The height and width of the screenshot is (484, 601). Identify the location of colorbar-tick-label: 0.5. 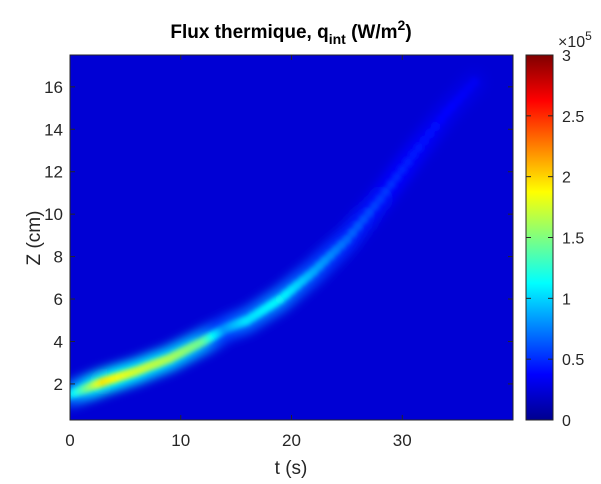
(573, 360).